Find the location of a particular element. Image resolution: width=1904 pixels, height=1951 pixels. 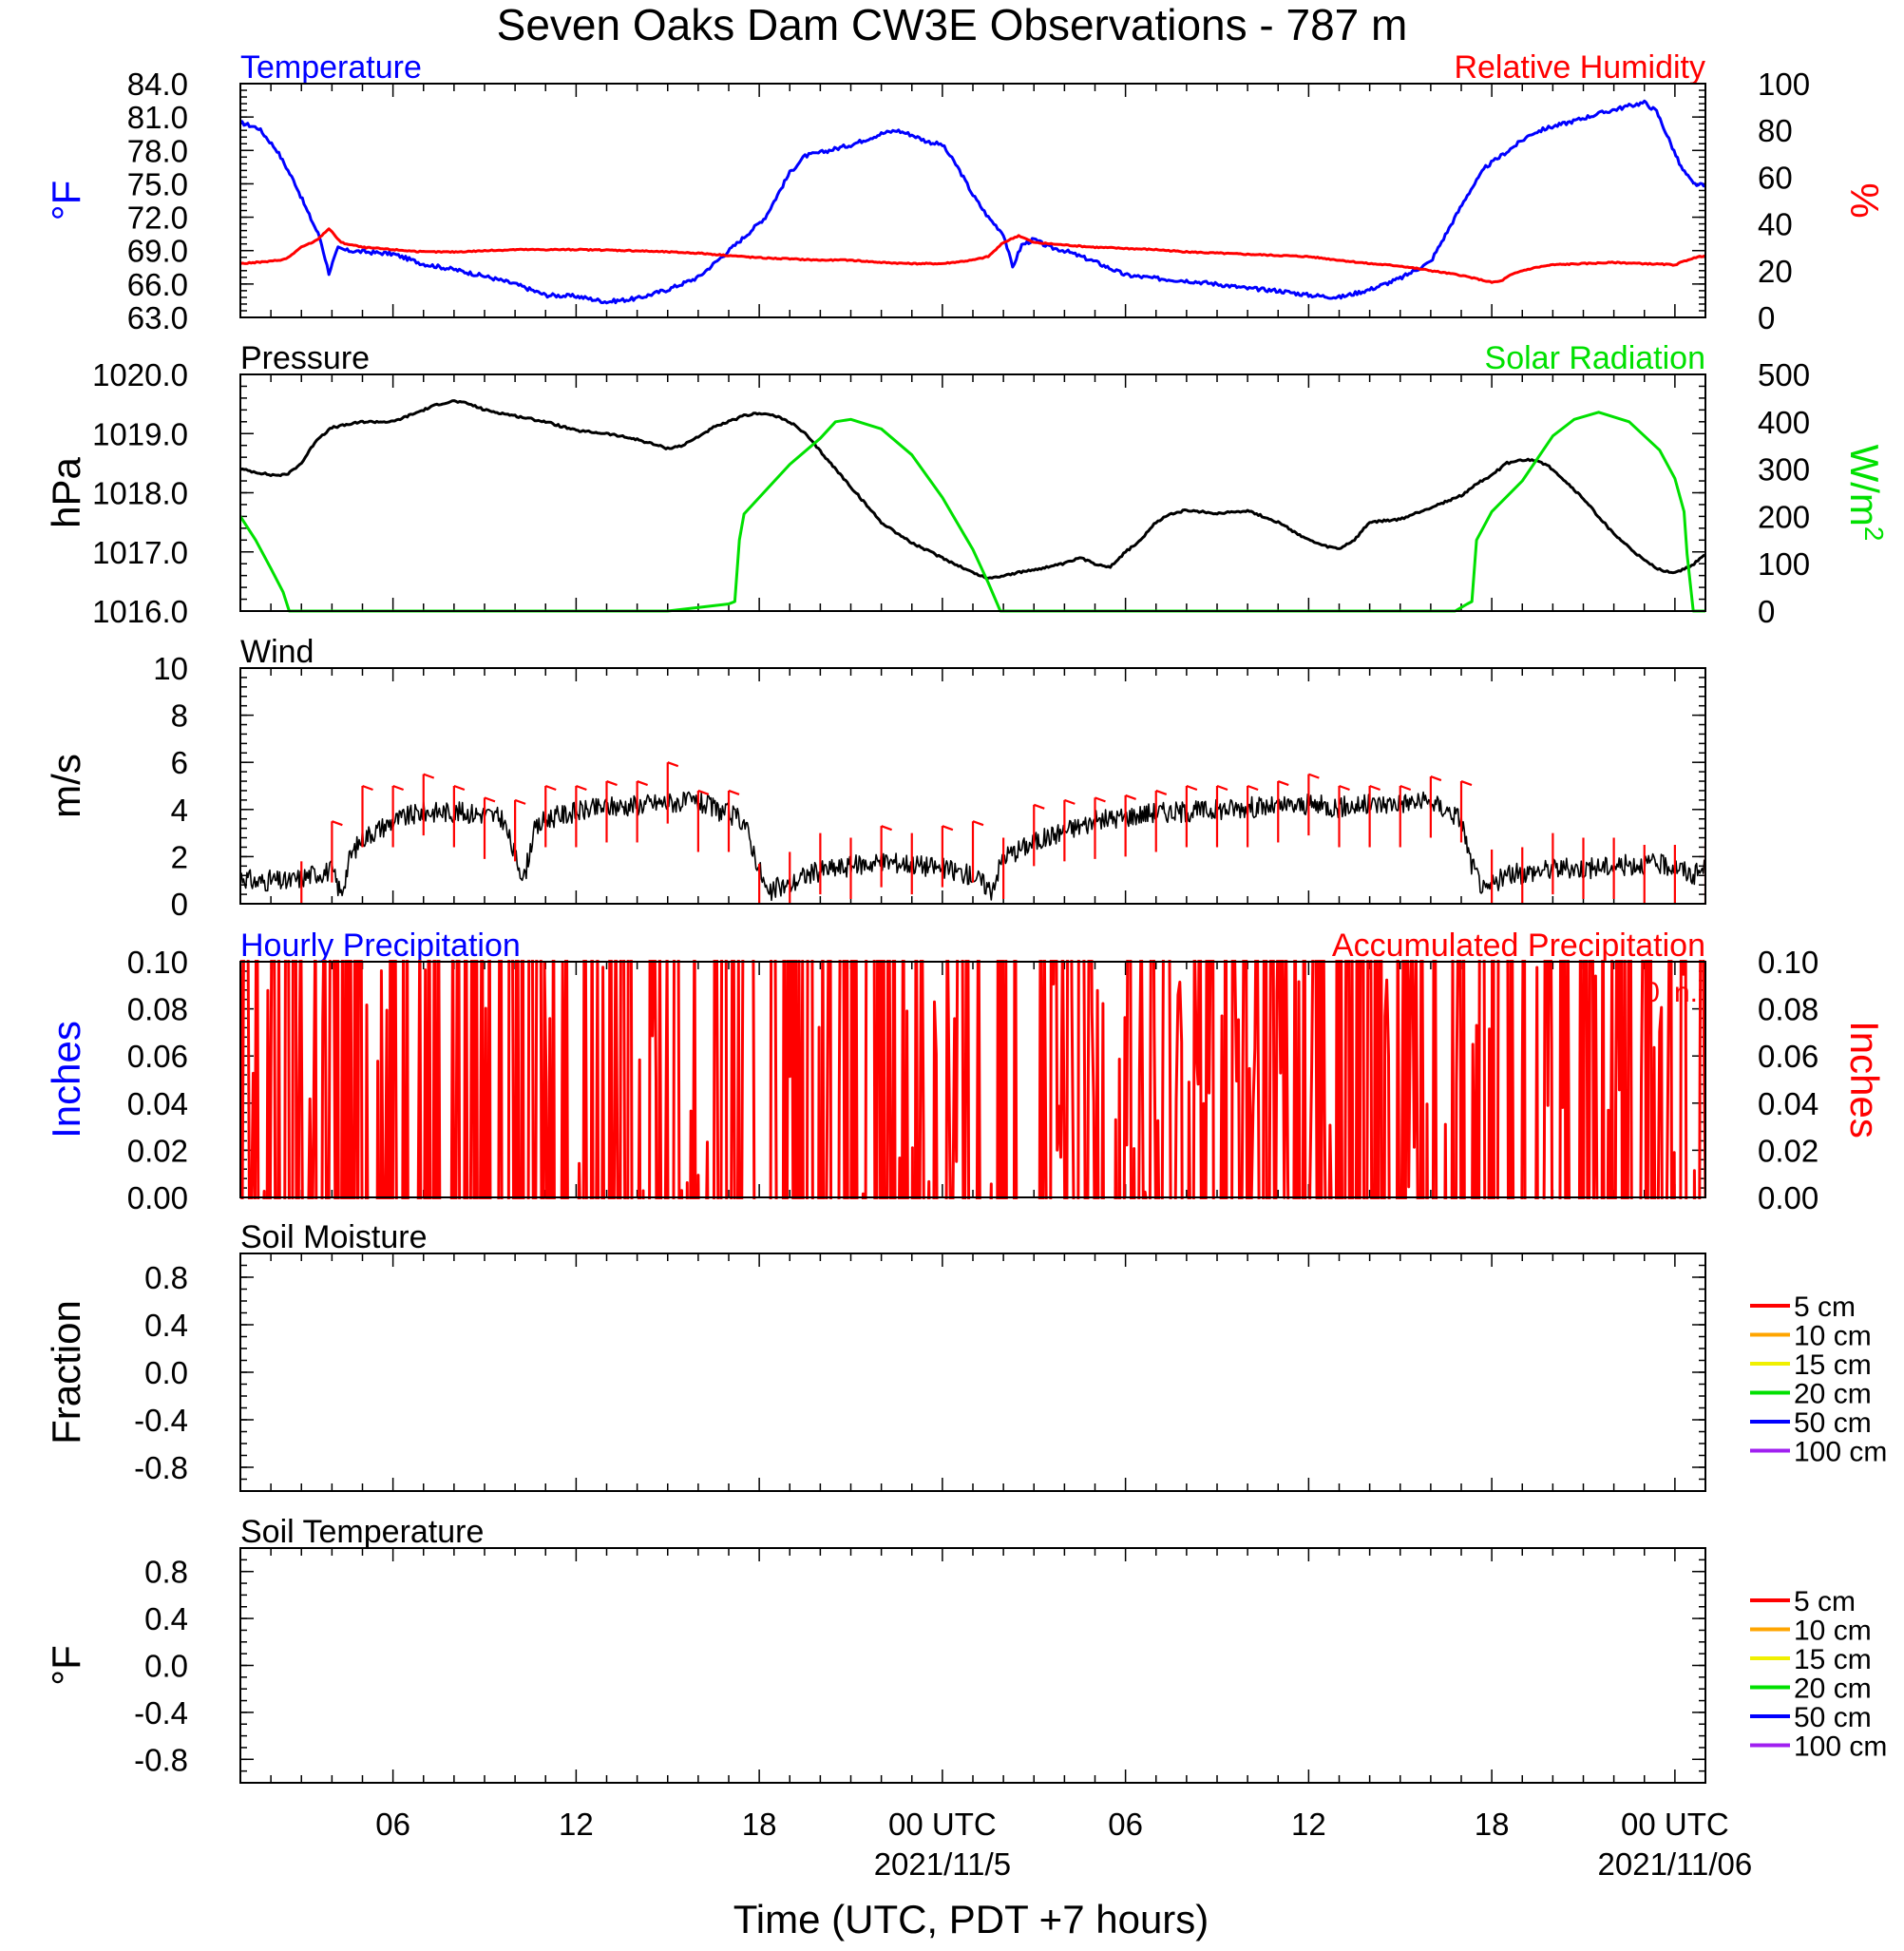

panel-title-right: Solar Radiation is located at coordinates (1595, 358).